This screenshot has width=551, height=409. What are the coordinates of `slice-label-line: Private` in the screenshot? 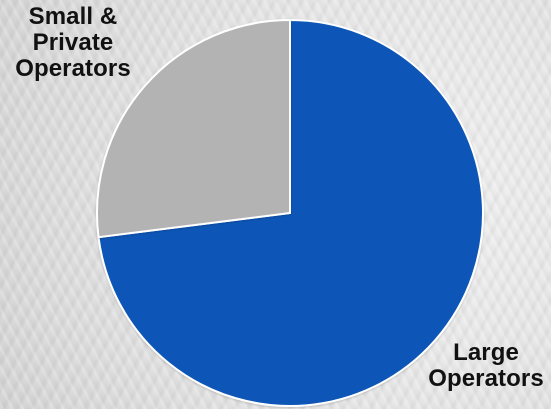 It's located at (73, 42).